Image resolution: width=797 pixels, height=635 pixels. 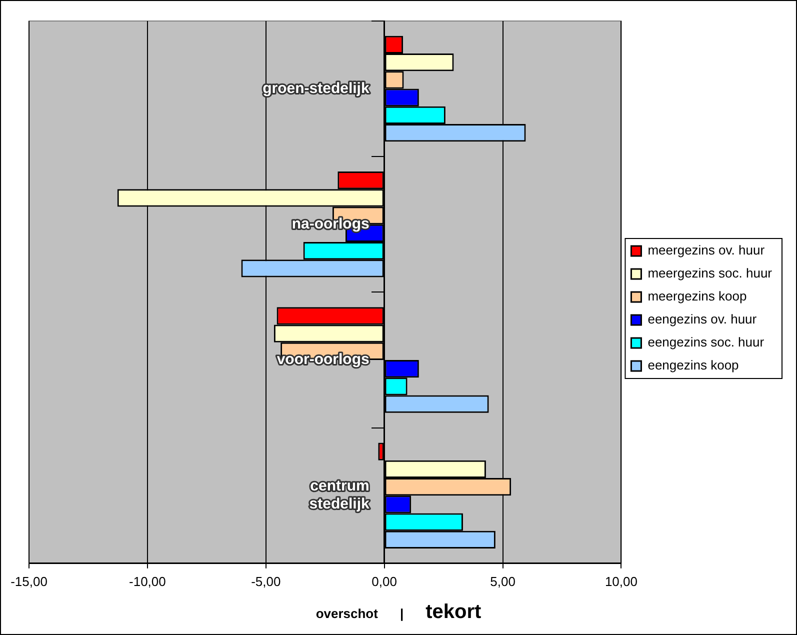 I want to click on legend-label: meergezins soc. huur, so click(x=710, y=273).